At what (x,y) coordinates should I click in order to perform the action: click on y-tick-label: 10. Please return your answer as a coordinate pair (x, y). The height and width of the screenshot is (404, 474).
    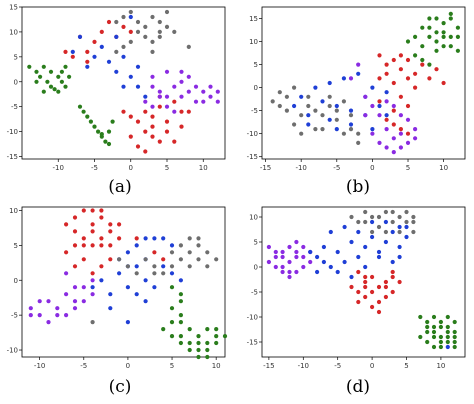
    Looking at the image, I should click on (13, 32).